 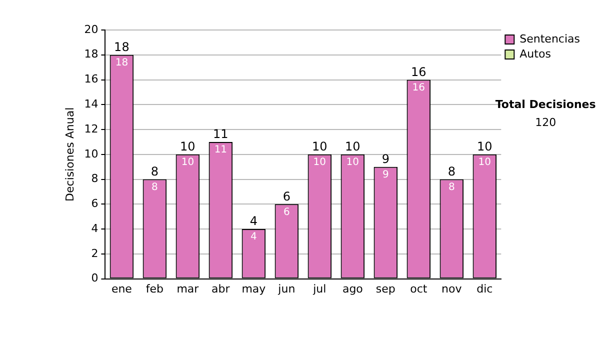 What do you see at coordinates (550, 39) in the screenshot?
I see `legend-label: Sentencias` at bounding box center [550, 39].